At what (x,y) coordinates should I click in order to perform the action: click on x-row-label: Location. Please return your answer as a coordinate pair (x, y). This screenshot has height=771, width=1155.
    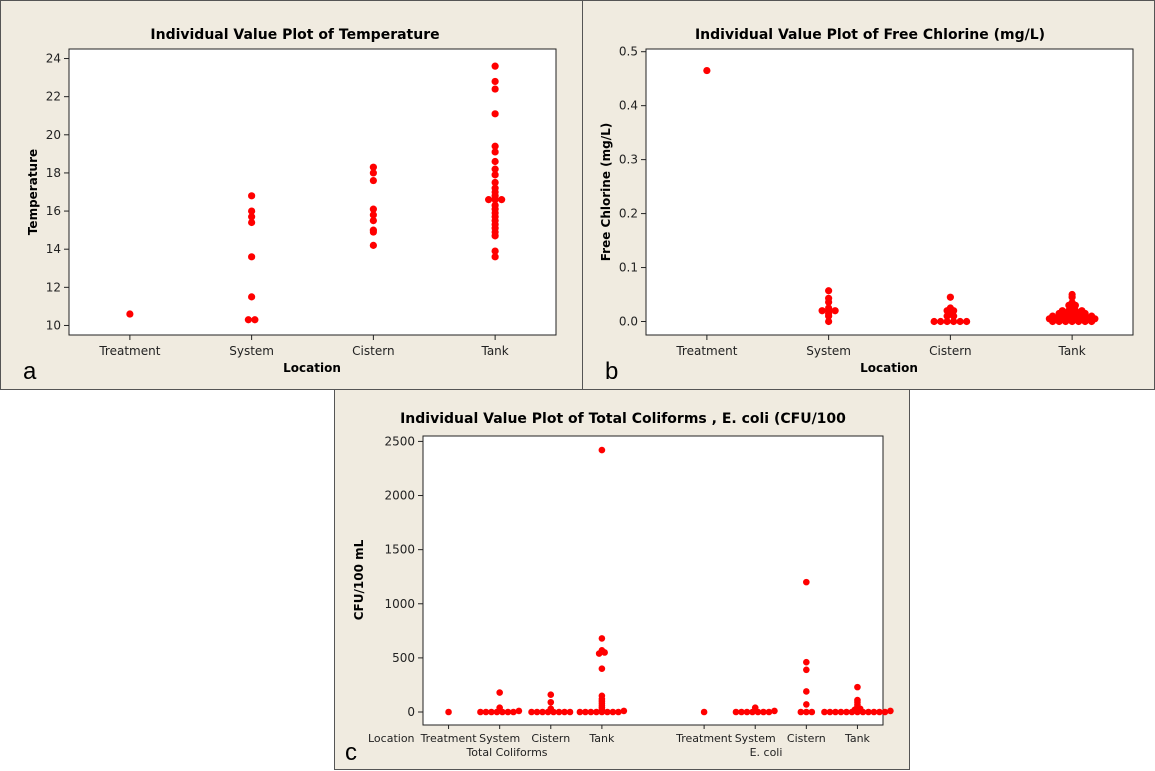
    Looking at the image, I should click on (391, 738).